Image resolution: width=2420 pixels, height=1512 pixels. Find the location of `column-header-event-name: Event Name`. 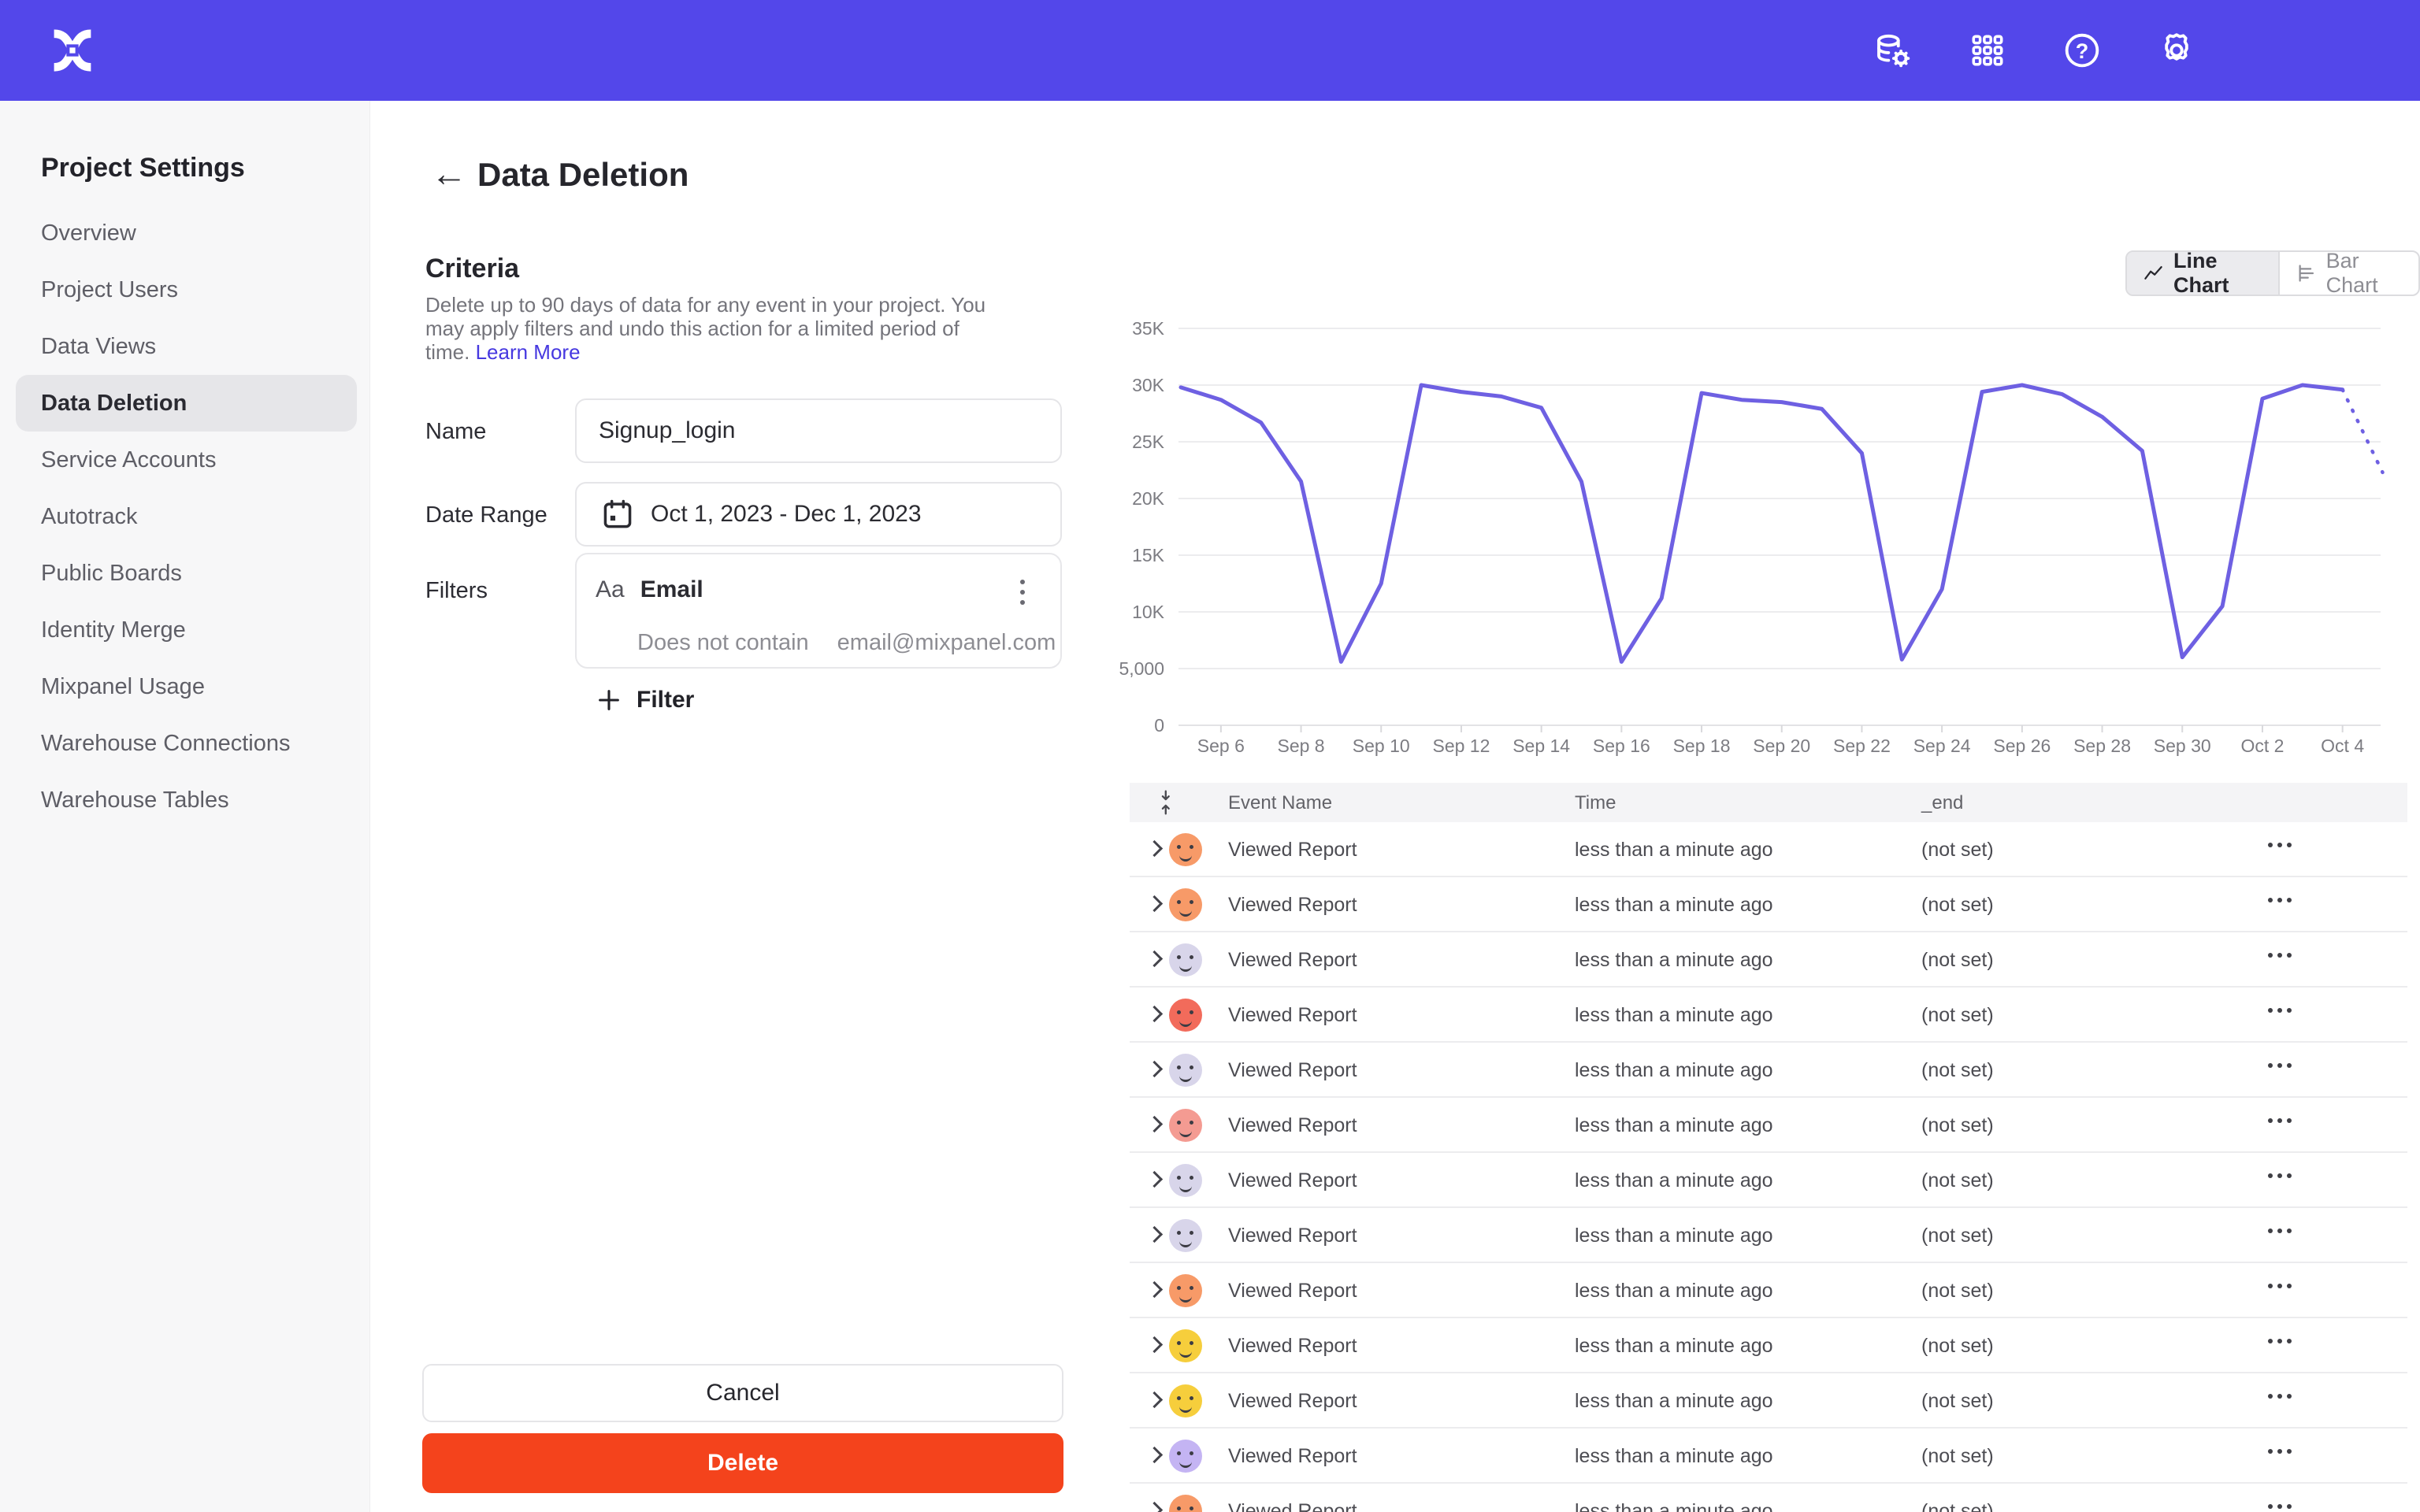

column-header-event-name: Event Name is located at coordinates (1280, 802).